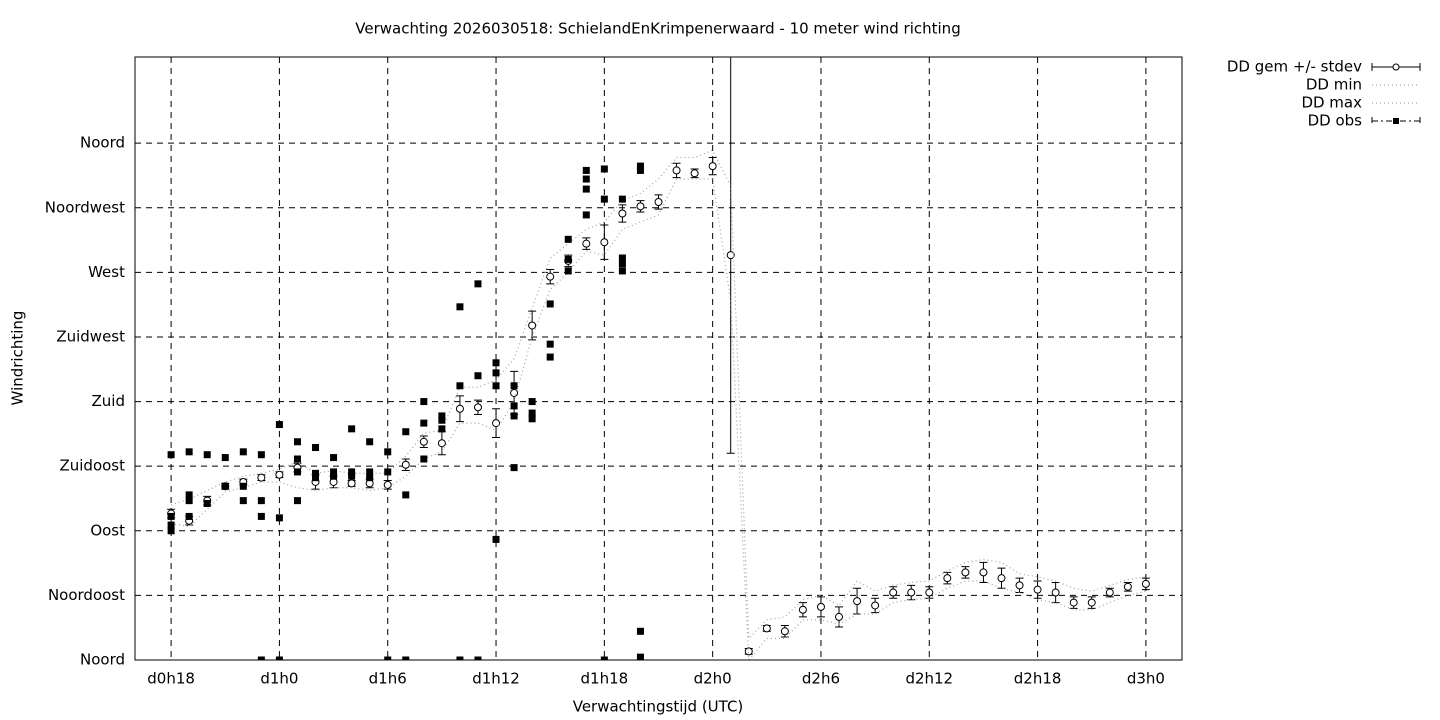  Describe the element at coordinates (821, 679) in the screenshot. I see `x-tick-label: d2h6` at that location.